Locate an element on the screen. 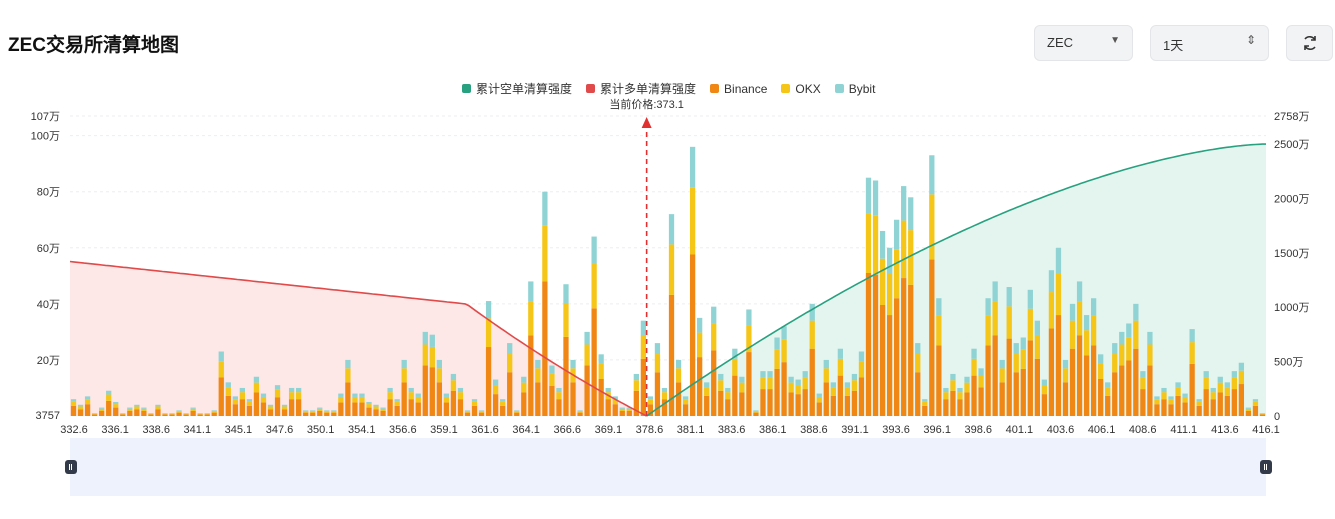  timeframe-select: 1天 ⇕ is located at coordinates (1209, 43).